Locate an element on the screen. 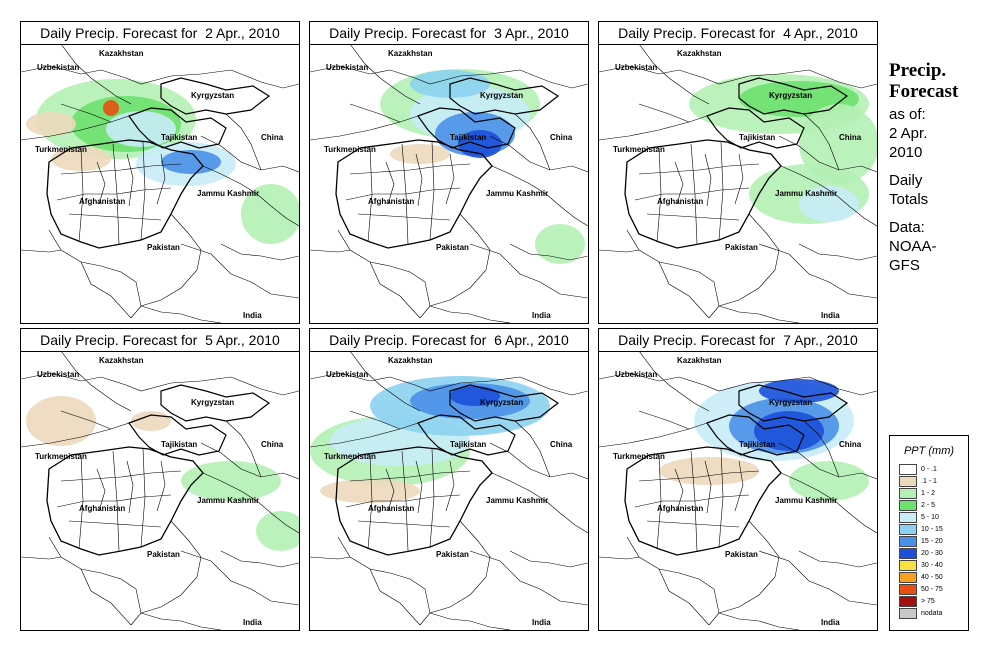  forecast-panel: Daily Precip. Forecast for 6 Apr., 2010 is located at coordinates (449, 479).